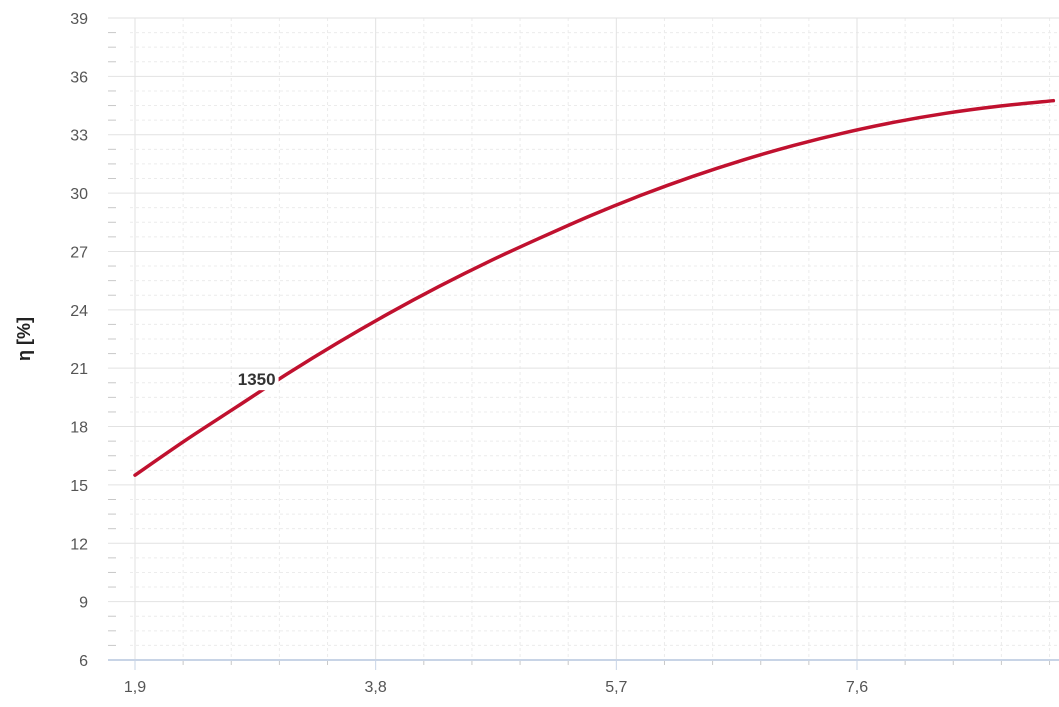 The height and width of the screenshot is (707, 1059). Describe the element at coordinates (79, 369) in the screenshot. I see `y-tick-label: 21` at that location.